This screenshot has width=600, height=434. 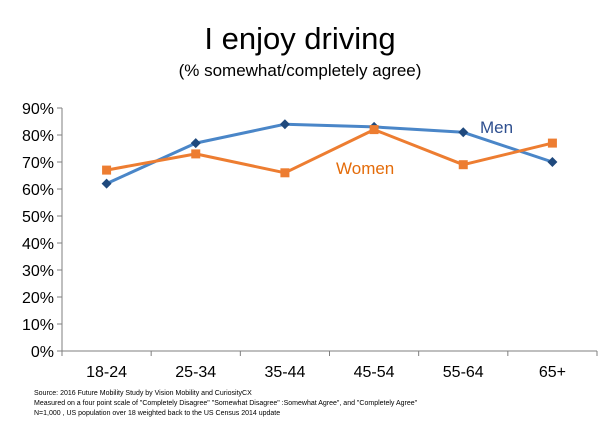 What do you see at coordinates (38, 244) in the screenshot?
I see `y-tick-label: 40%` at bounding box center [38, 244].